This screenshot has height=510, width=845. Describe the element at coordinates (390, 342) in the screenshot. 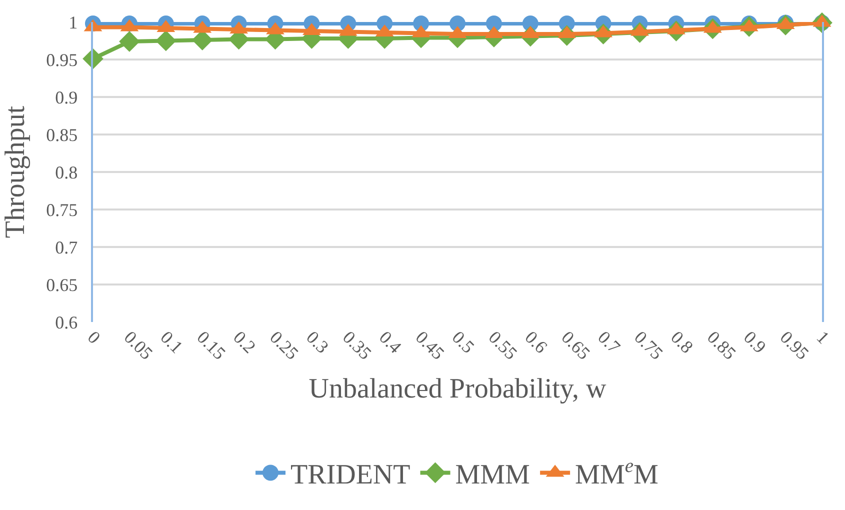

I see `x-tick-label: 0.4` at that location.